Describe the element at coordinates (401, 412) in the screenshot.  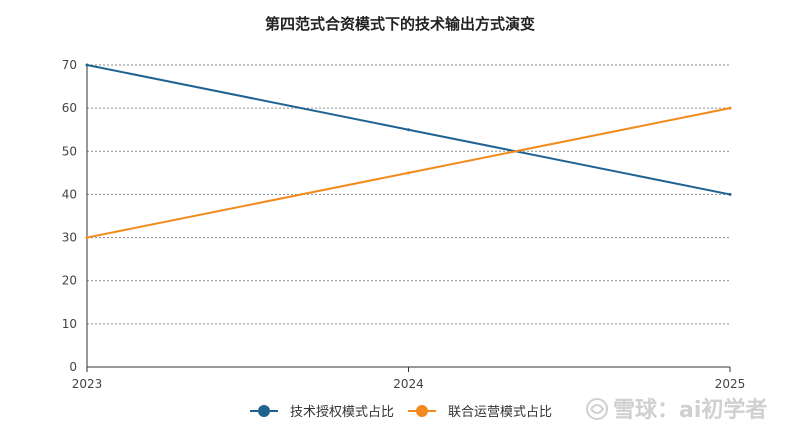
I see `legend: 技术授权模式占比 联合运营模式占比` at that location.